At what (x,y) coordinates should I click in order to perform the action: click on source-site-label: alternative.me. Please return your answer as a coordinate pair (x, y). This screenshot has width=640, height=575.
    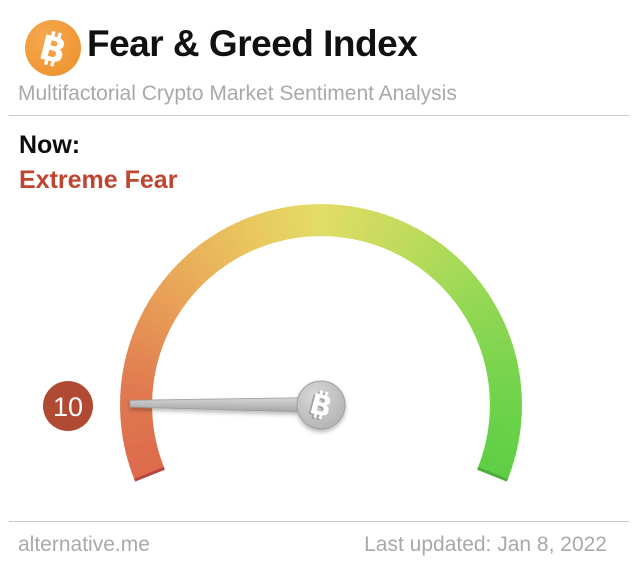
    Looking at the image, I should click on (84, 544).